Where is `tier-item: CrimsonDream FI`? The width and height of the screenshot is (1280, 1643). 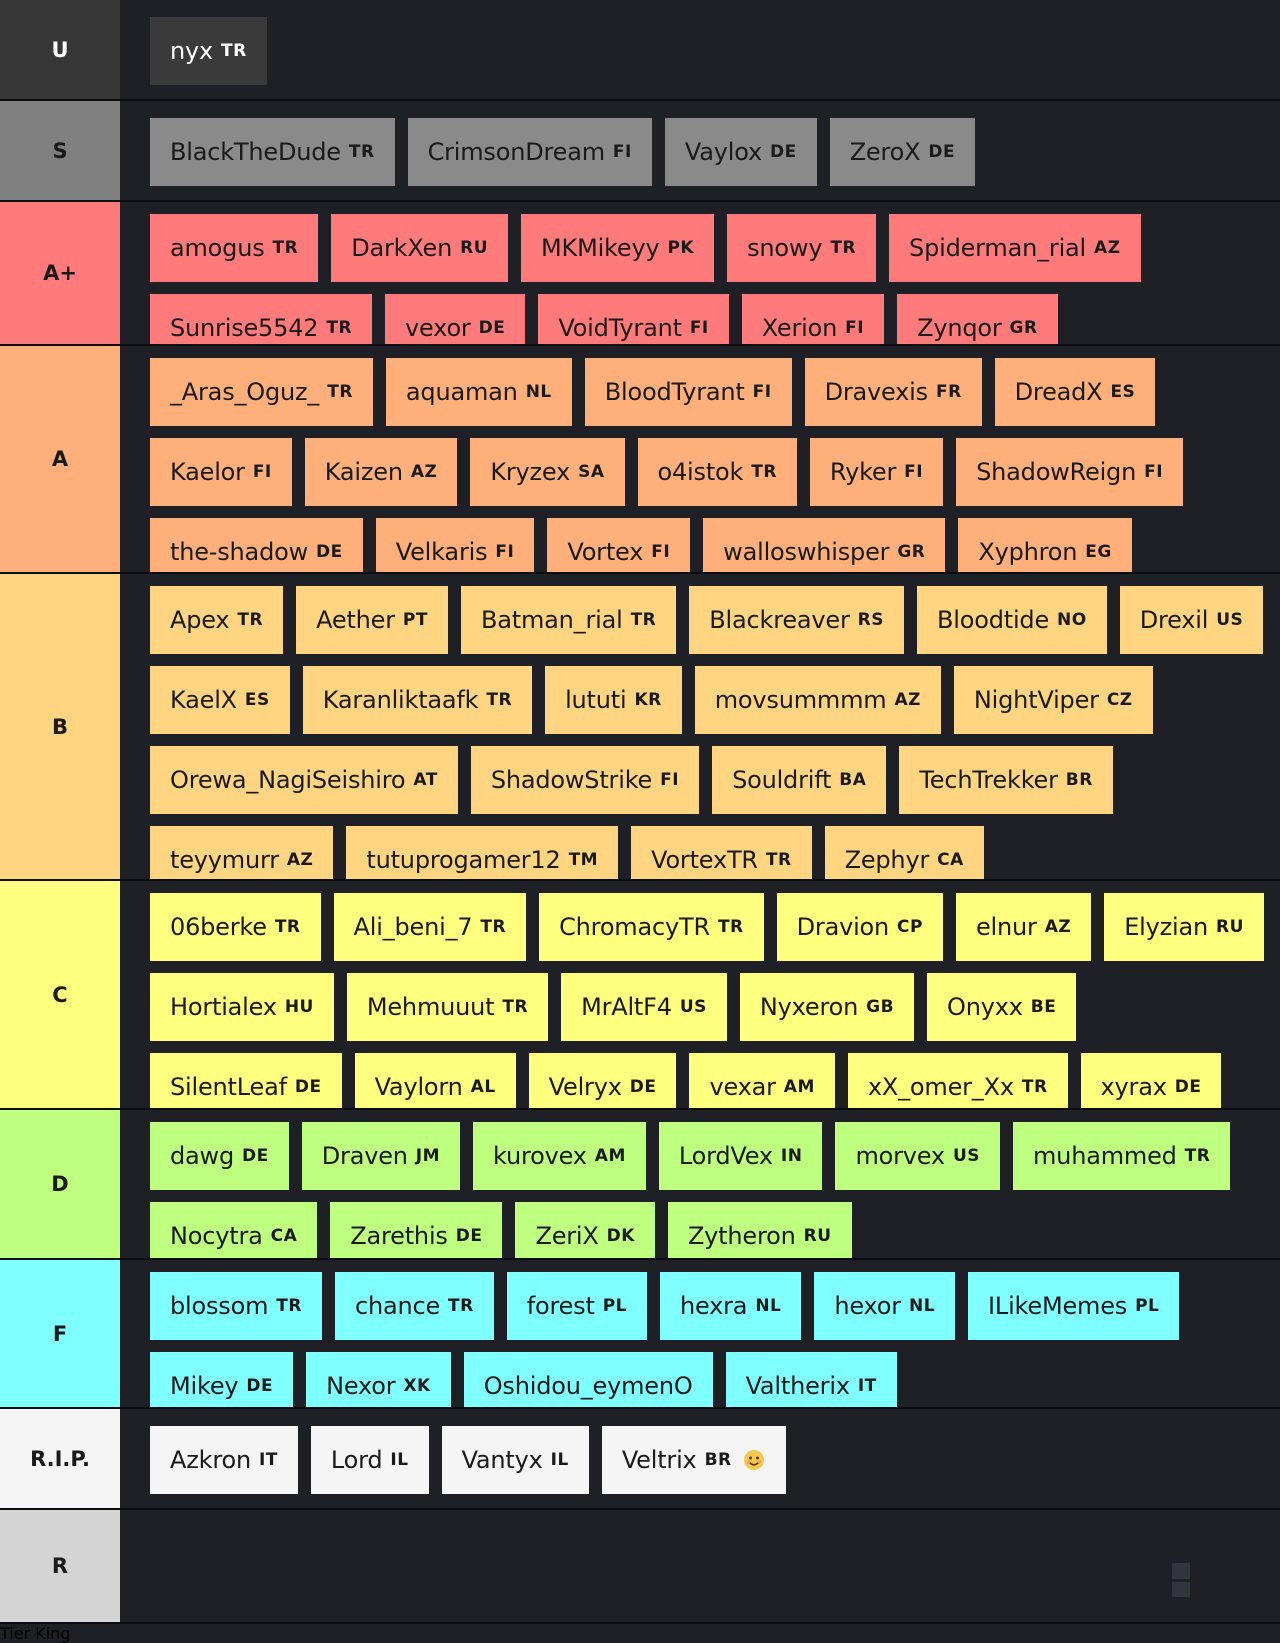
tier-item: CrimsonDream FI is located at coordinates (529, 152).